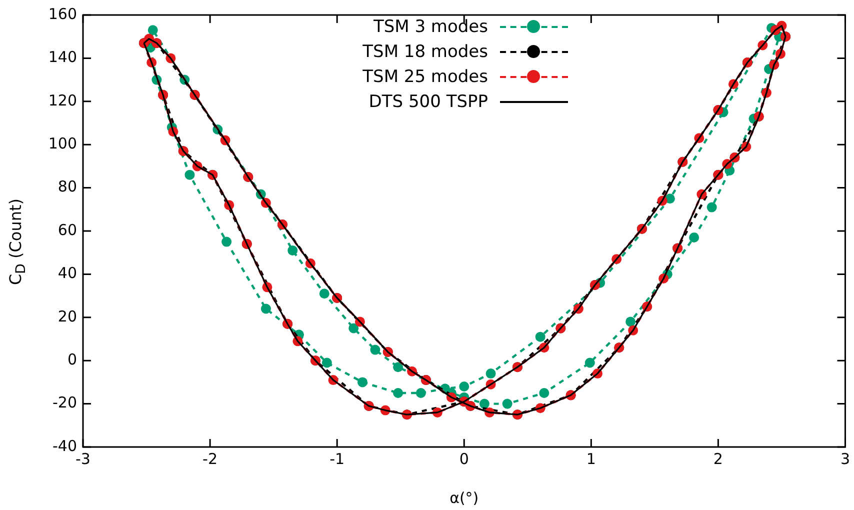  What do you see at coordinates (64, 445) in the screenshot?
I see `y-tick-label: -40` at bounding box center [64, 445].